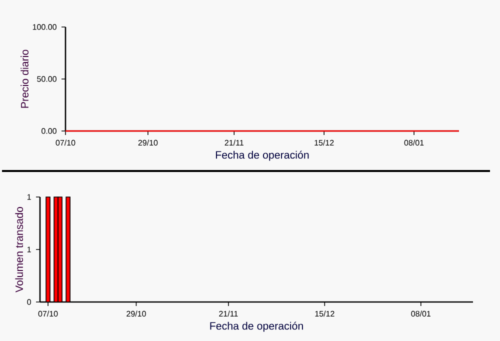 This screenshot has height=341, width=500. Describe the element at coordinates (29, 302) in the screenshot. I see `y-tick-label: 0` at that location.